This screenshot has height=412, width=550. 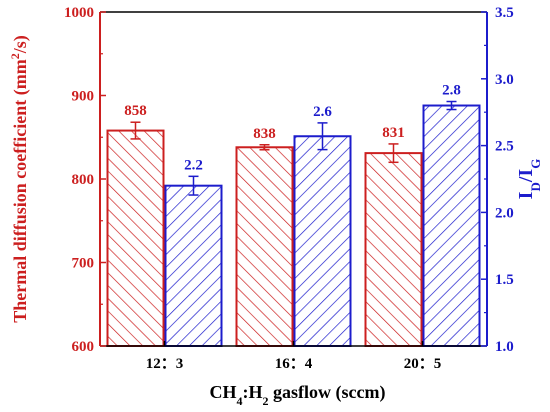 What do you see at coordinates (83, 97) in the screenshot?
I see `left-tick-label-3: 900` at bounding box center [83, 97].